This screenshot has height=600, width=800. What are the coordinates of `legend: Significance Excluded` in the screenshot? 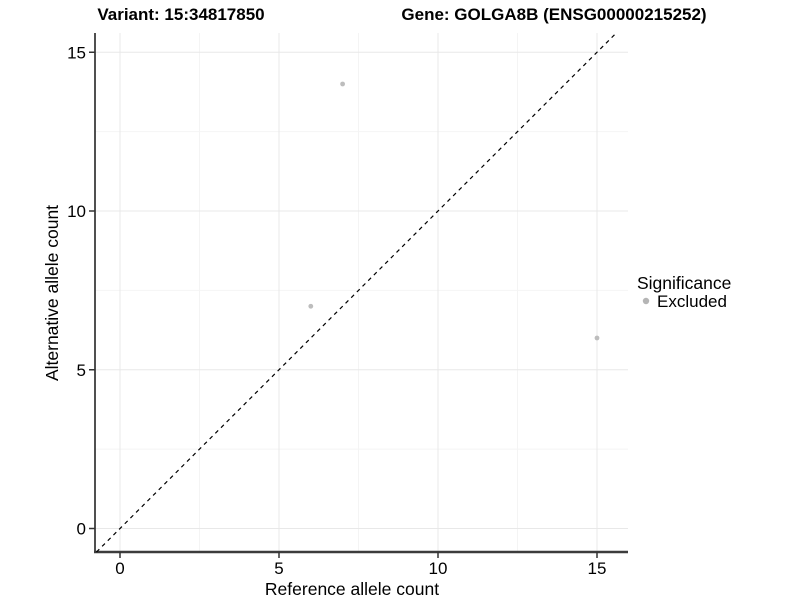 It's located at (684, 292).